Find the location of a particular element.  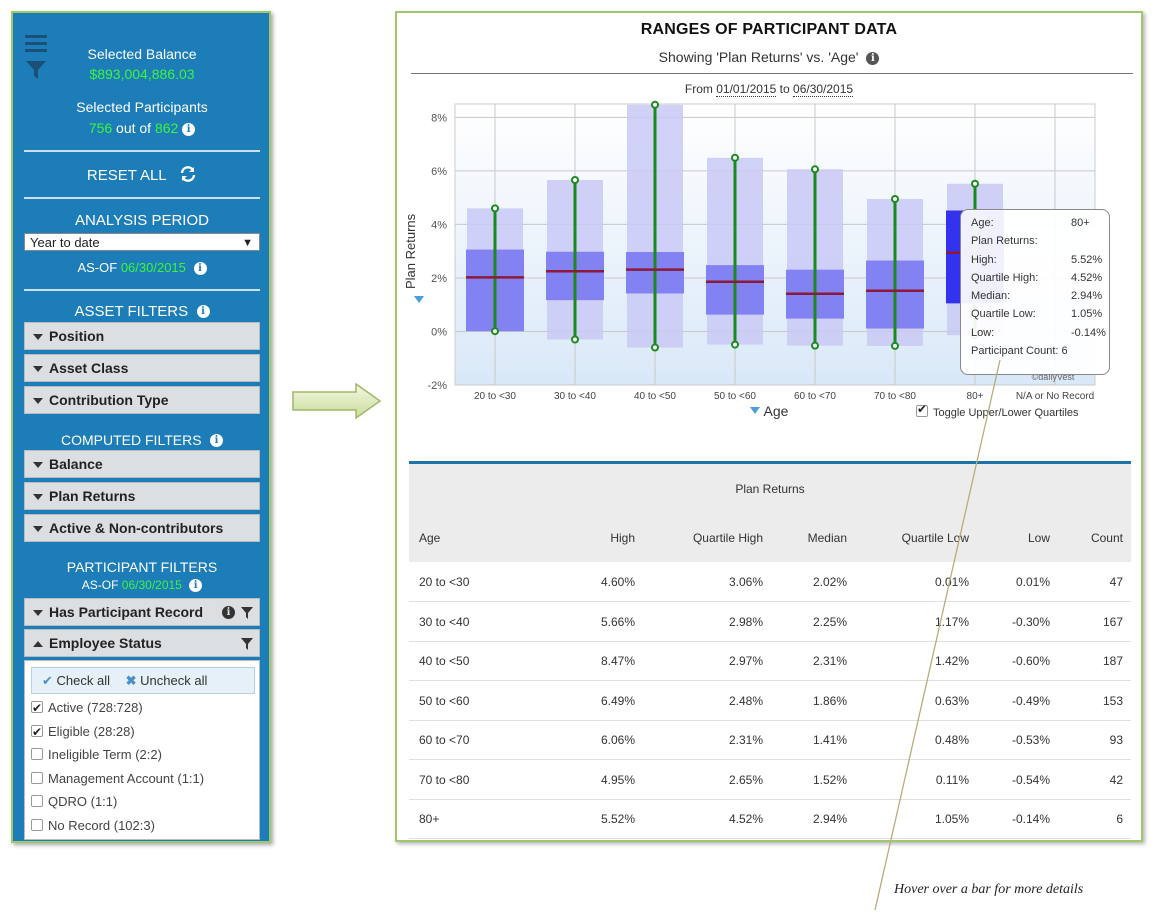

status-option: Management Account (1:1) is located at coordinates (117, 779).